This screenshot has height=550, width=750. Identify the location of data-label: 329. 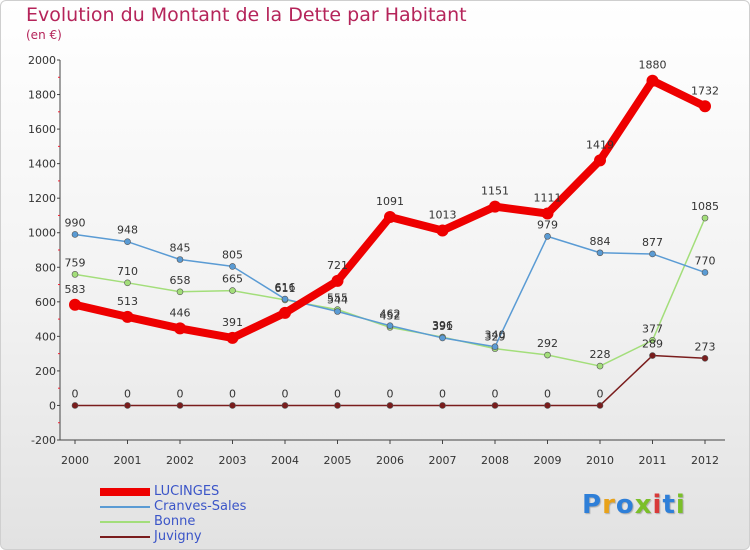
(495, 337).